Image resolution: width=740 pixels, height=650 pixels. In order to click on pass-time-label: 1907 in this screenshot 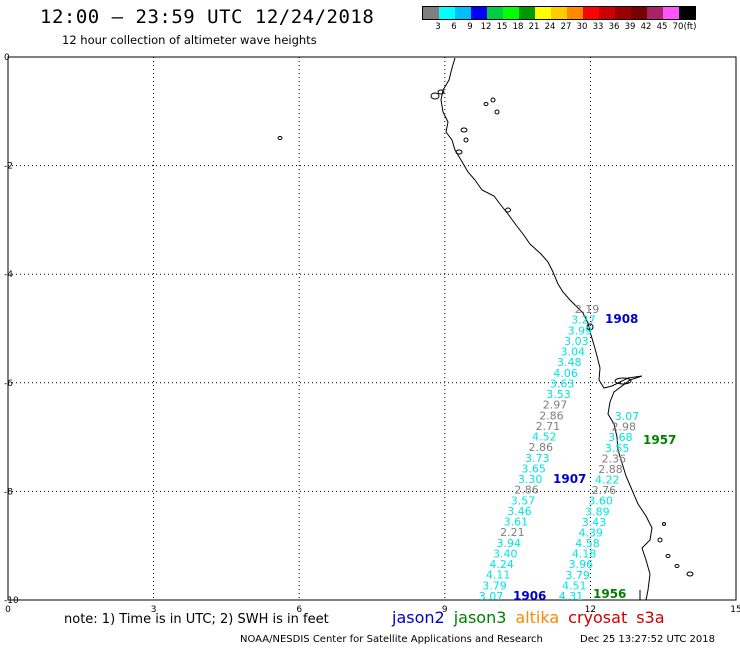, I will do `click(569, 479)`.